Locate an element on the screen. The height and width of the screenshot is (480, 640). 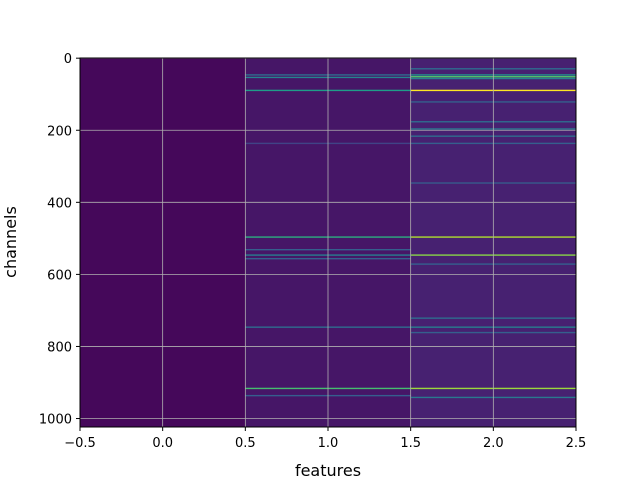
y-tick-label: 0 is located at coordinates (68, 59).